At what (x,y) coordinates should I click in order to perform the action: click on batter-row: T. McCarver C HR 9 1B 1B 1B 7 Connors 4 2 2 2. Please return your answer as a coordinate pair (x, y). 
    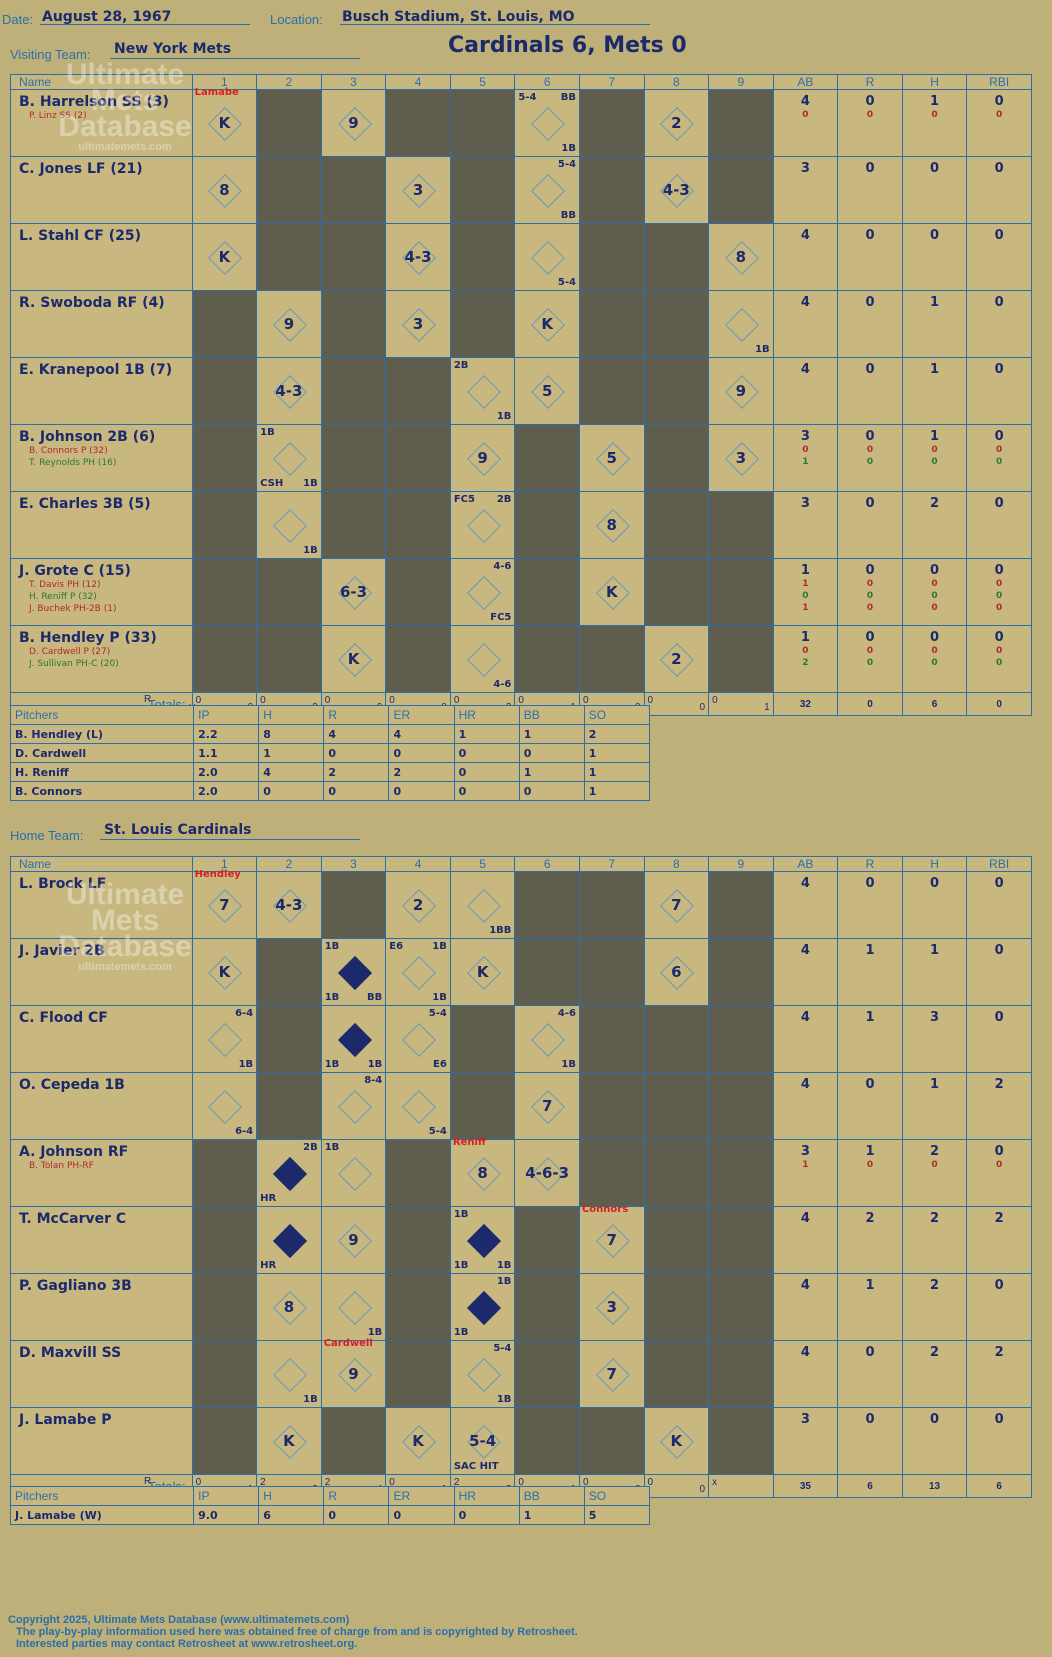
    Looking at the image, I should click on (521, 1239).